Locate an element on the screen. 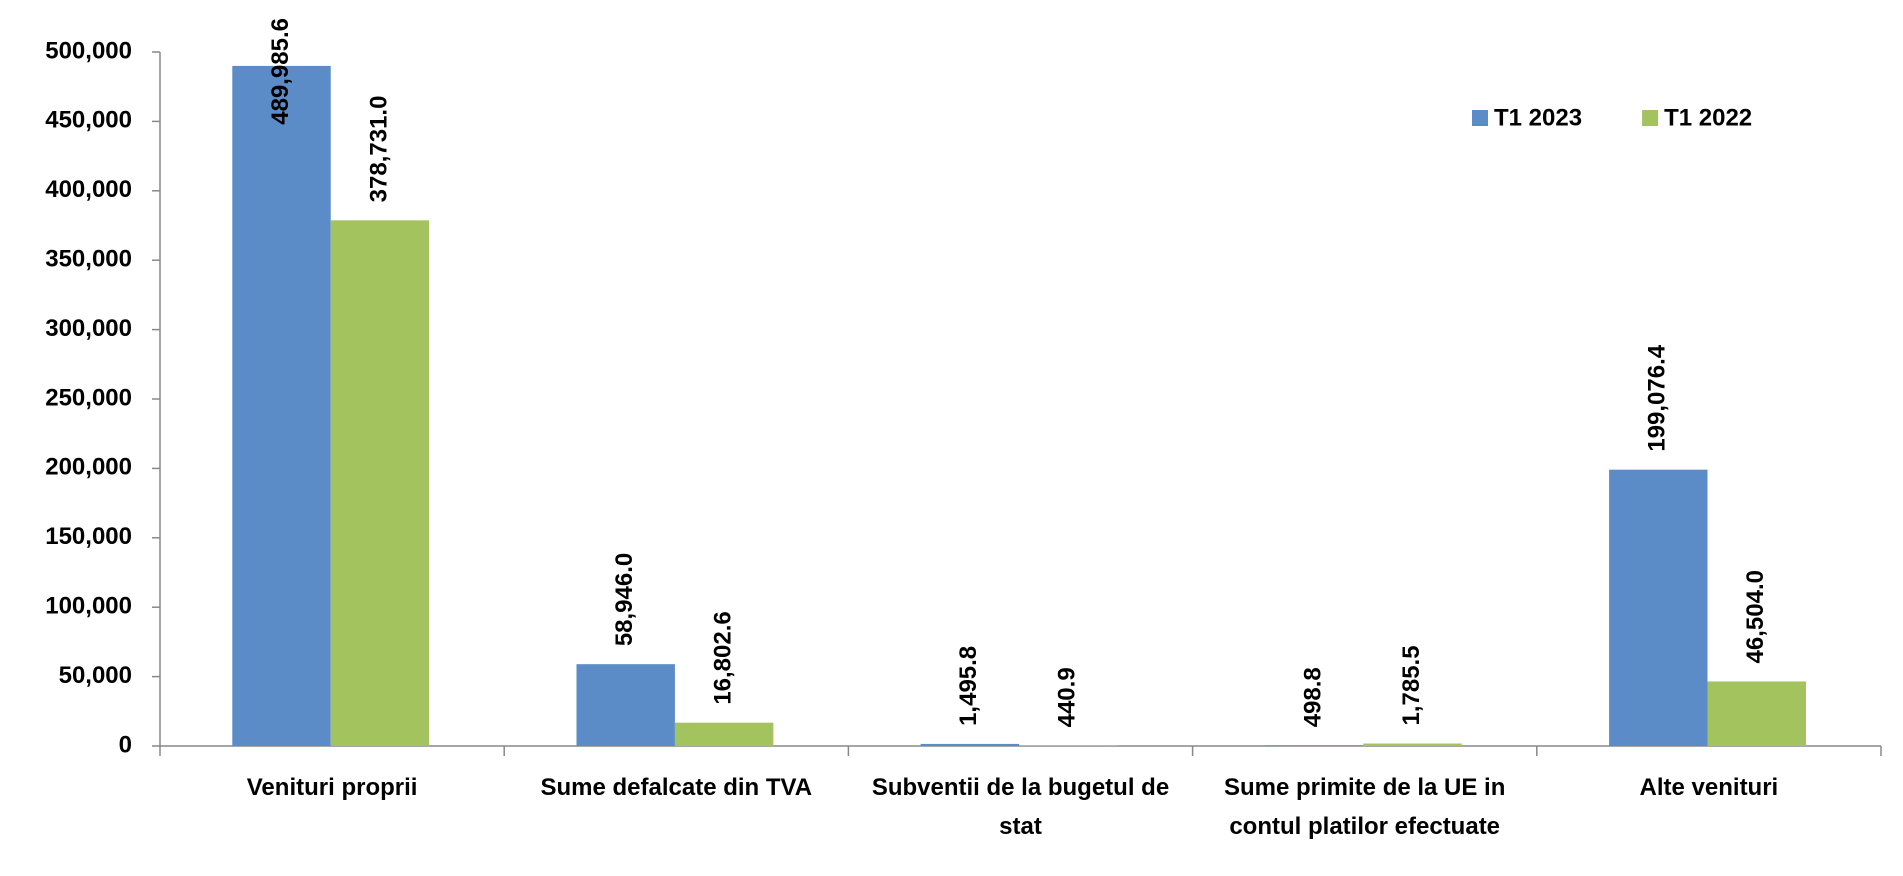 Image resolution: width=1903 pixels, height=876 pixels. y-tick-label: 400,000 is located at coordinates (88, 189).